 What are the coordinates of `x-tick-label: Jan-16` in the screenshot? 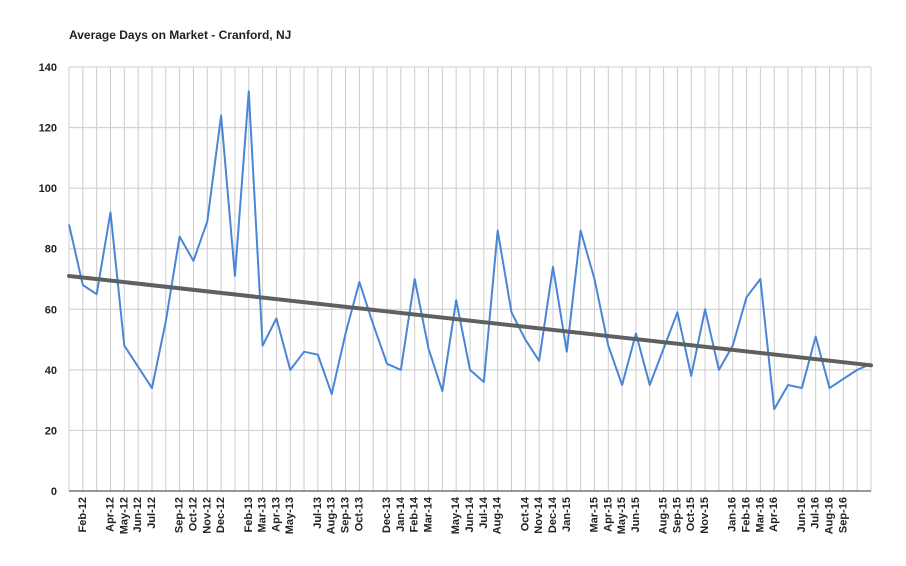 It's located at (733, 514).